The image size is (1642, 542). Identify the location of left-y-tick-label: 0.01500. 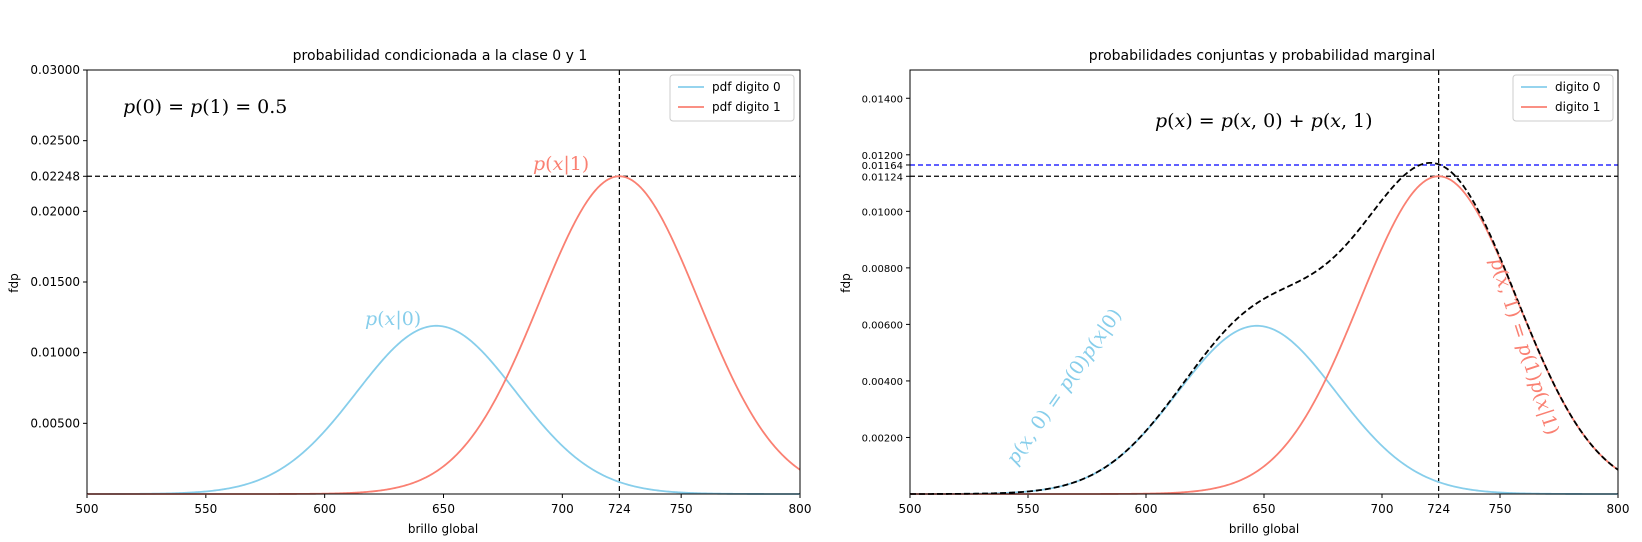
(55, 282).